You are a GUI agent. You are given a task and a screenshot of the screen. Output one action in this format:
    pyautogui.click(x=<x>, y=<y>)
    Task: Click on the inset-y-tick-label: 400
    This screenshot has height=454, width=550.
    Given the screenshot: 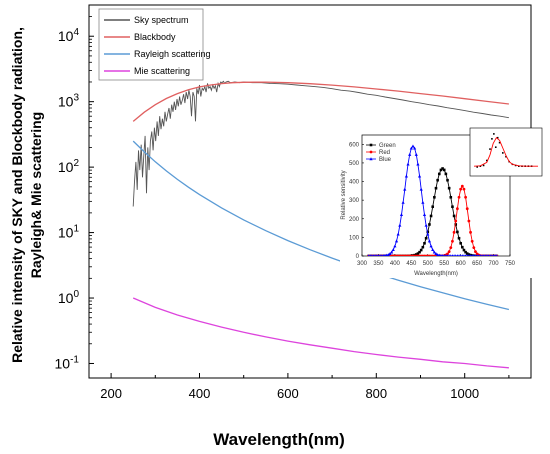 What is the action you would take?
    pyautogui.click(x=354, y=183)
    